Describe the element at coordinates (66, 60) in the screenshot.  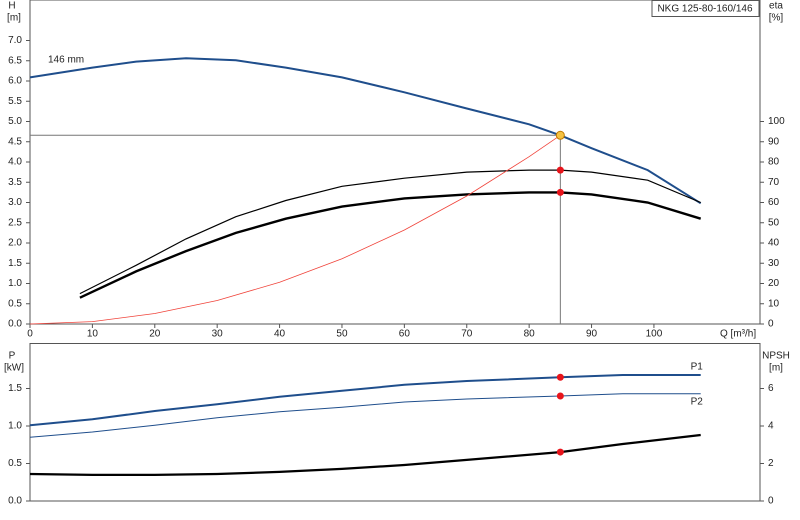
I see `curve-annotation: 146 mm` at that location.